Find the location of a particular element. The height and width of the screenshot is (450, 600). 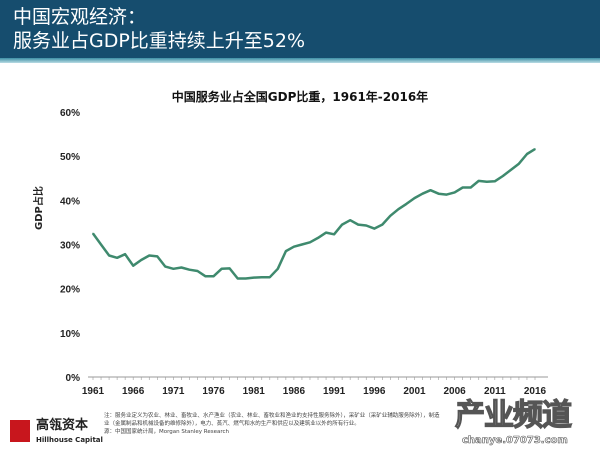

x-tick-label: 1971 is located at coordinates (173, 391).